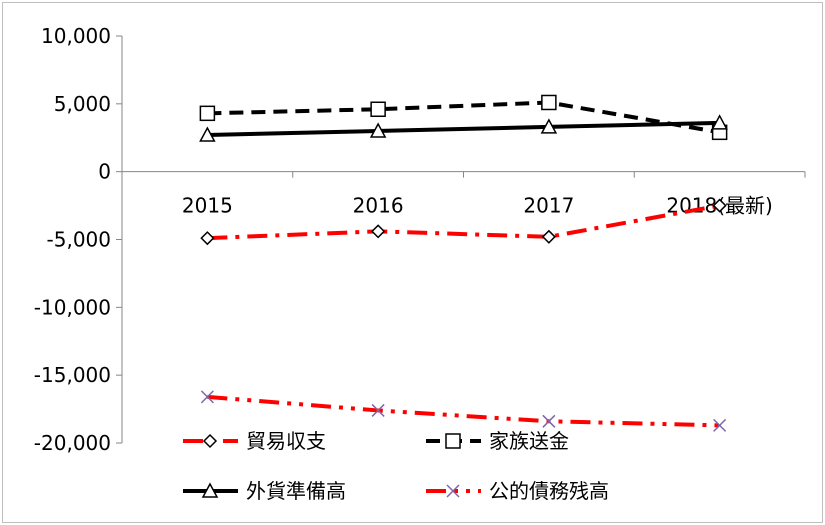  I want to click on y-tick-label: -20,000, so click(72, 443).